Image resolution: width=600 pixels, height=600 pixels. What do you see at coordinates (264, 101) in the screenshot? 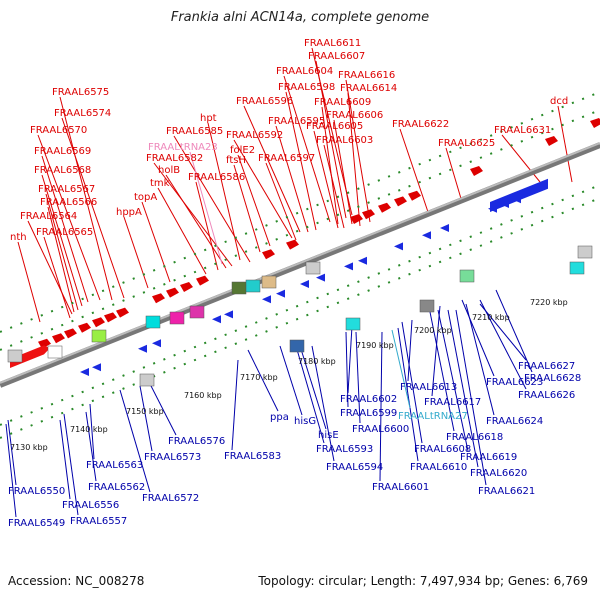
I see `forward-gene-label: FRAAL6596` at bounding box center [264, 101].